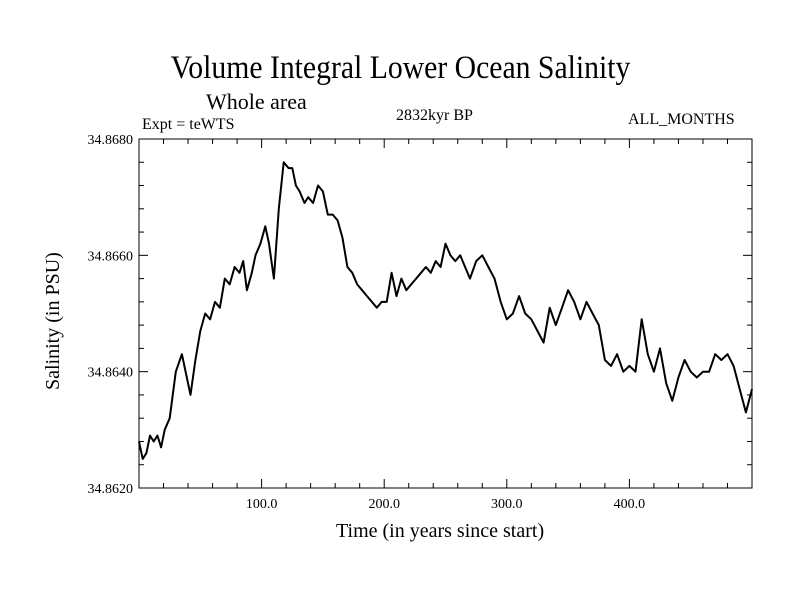 The height and width of the screenshot is (600, 800). What do you see at coordinates (111, 256) in the screenshot?
I see `y-tick-label: 34.8660` at bounding box center [111, 256].